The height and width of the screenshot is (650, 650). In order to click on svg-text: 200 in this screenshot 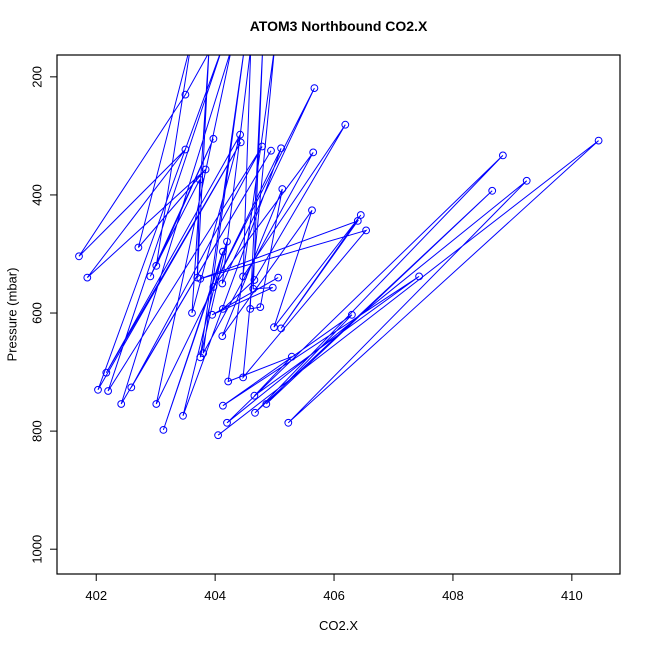, I will do `click(36, 77)`.